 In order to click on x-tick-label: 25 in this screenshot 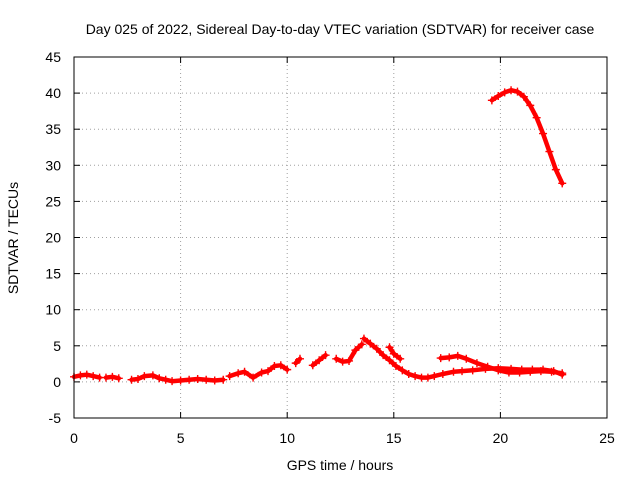, I will do `click(607, 438)`.